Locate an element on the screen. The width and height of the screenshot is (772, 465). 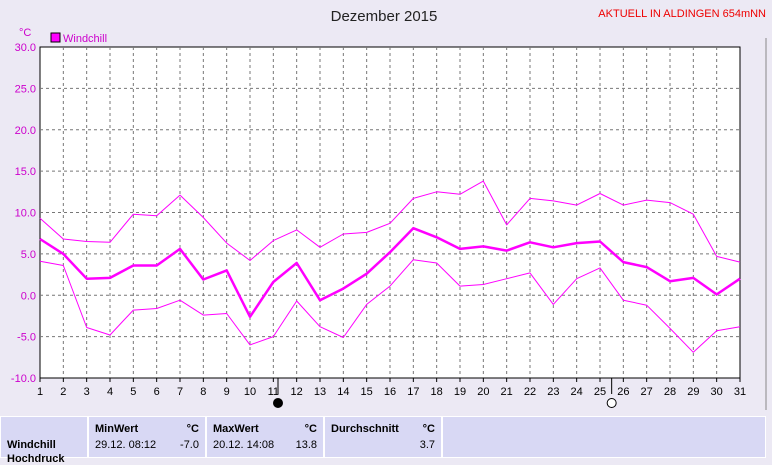
x-tick-label: 4 is located at coordinates (110, 392).